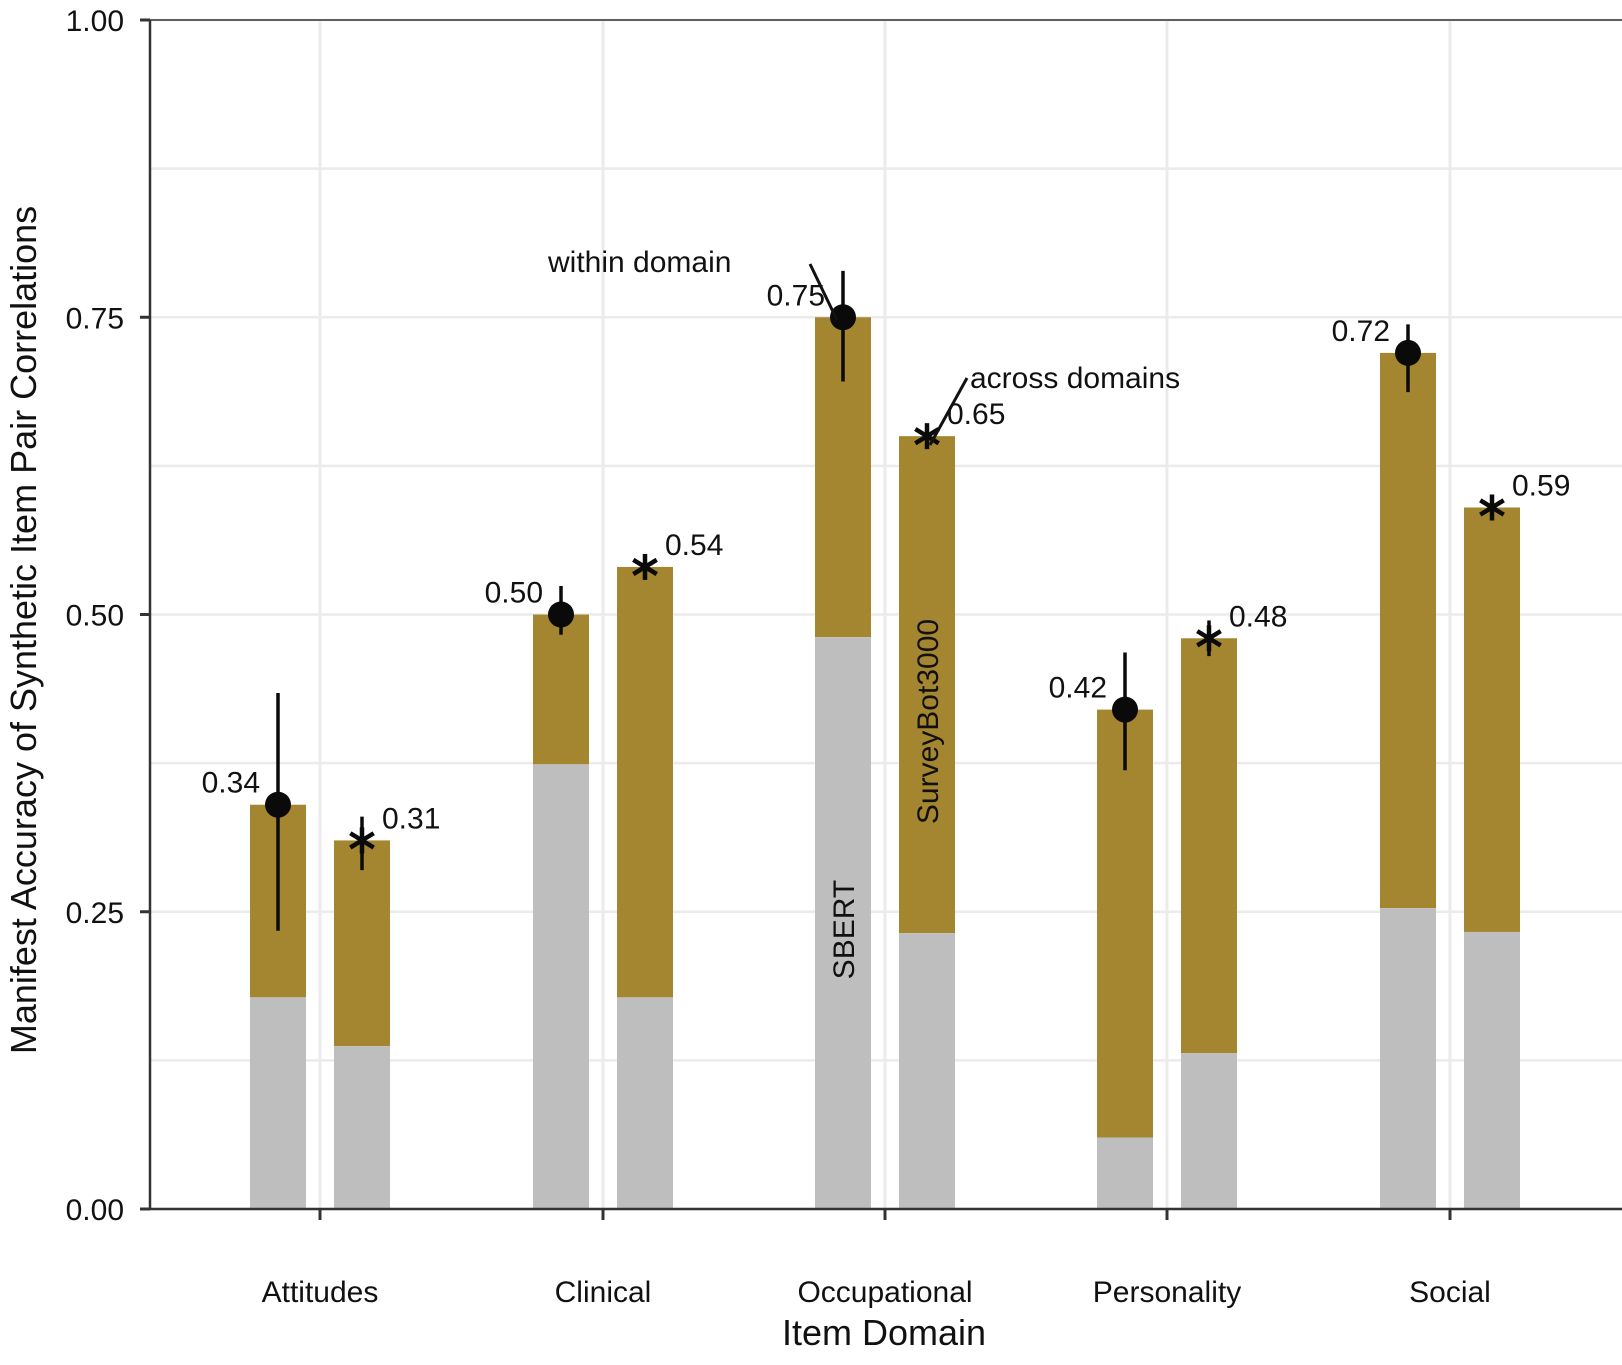 Image resolution: width=1622 pixels, height=1365 pixels. What do you see at coordinates (884, 1332) in the screenshot?
I see `x-axis-title: Item Domain` at bounding box center [884, 1332].